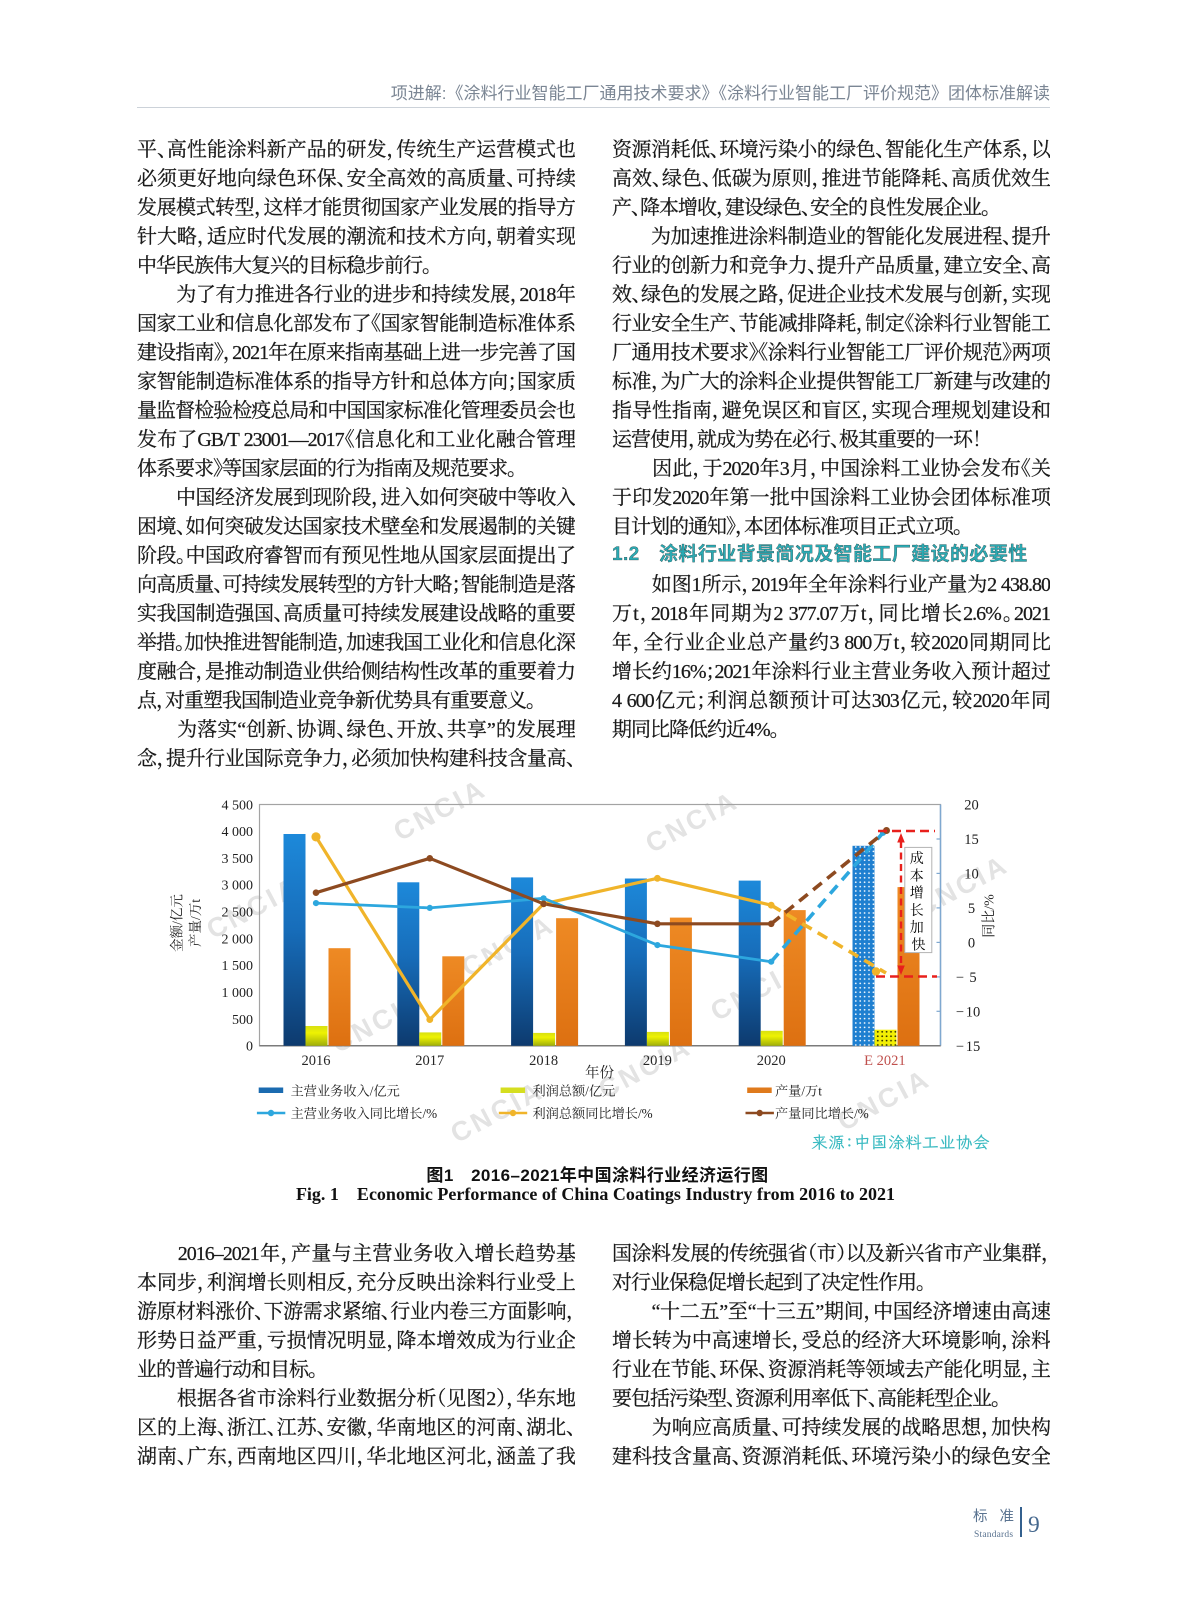  What do you see at coordinates (238, 993) in the screenshot?
I see `svg-text: 1 000` at bounding box center [238, 993].